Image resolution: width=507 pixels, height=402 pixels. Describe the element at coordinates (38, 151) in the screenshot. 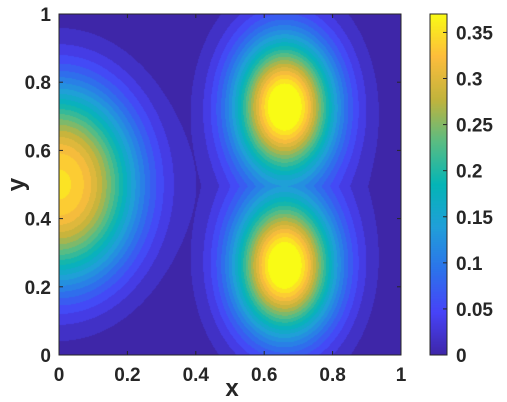

I see `y-tick-label: 0.6` at that location.